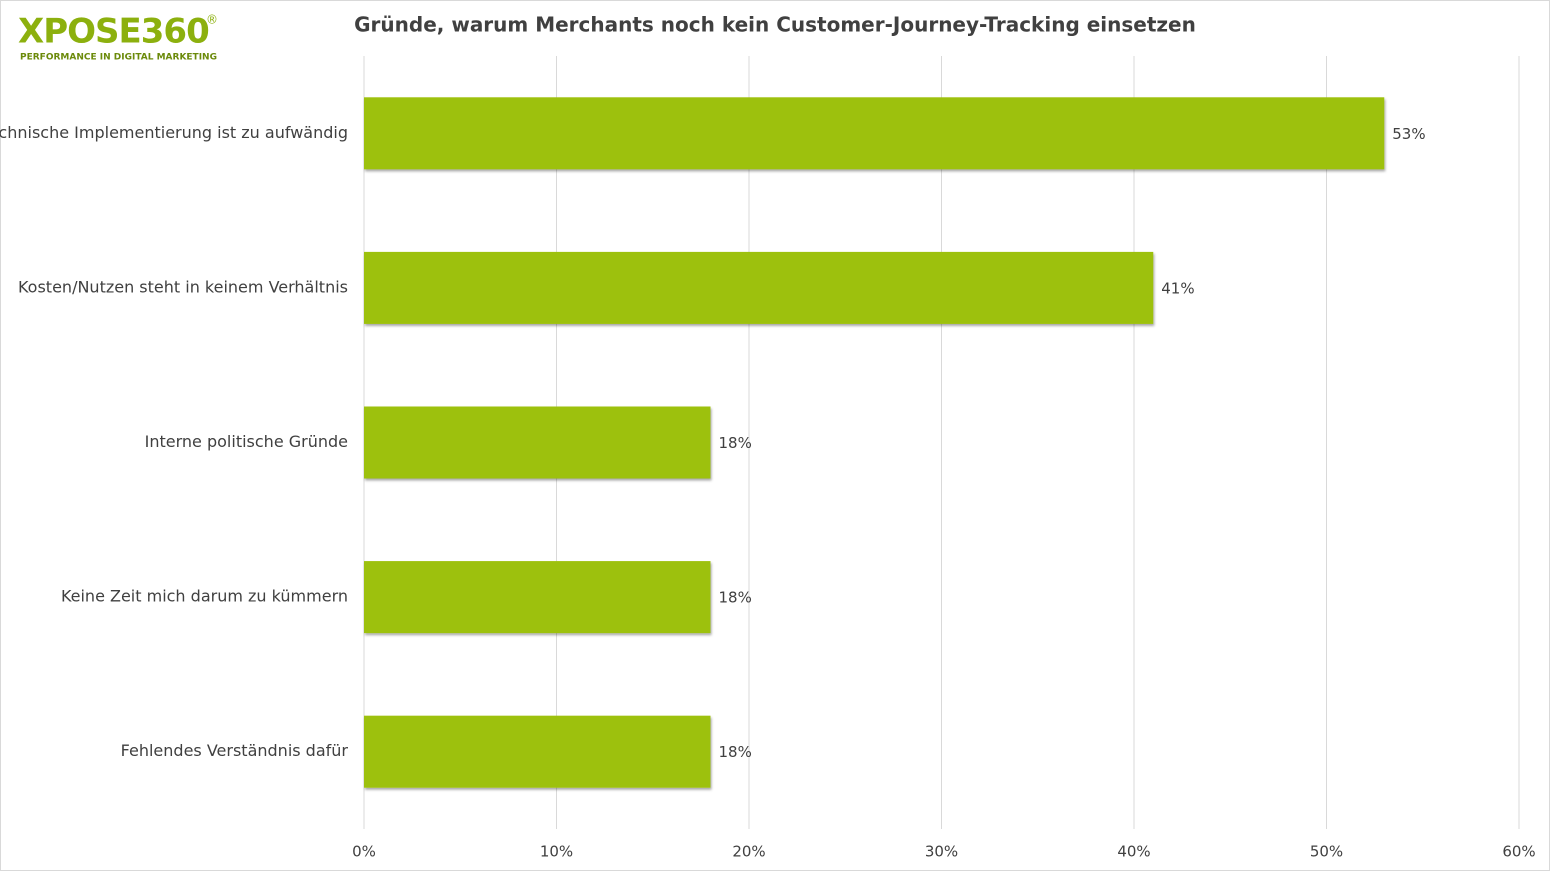  What do you see at coordinates (748, 852) in the screenshot?
I see `x-tick-label: 20%` at bounding box center [748, 852].